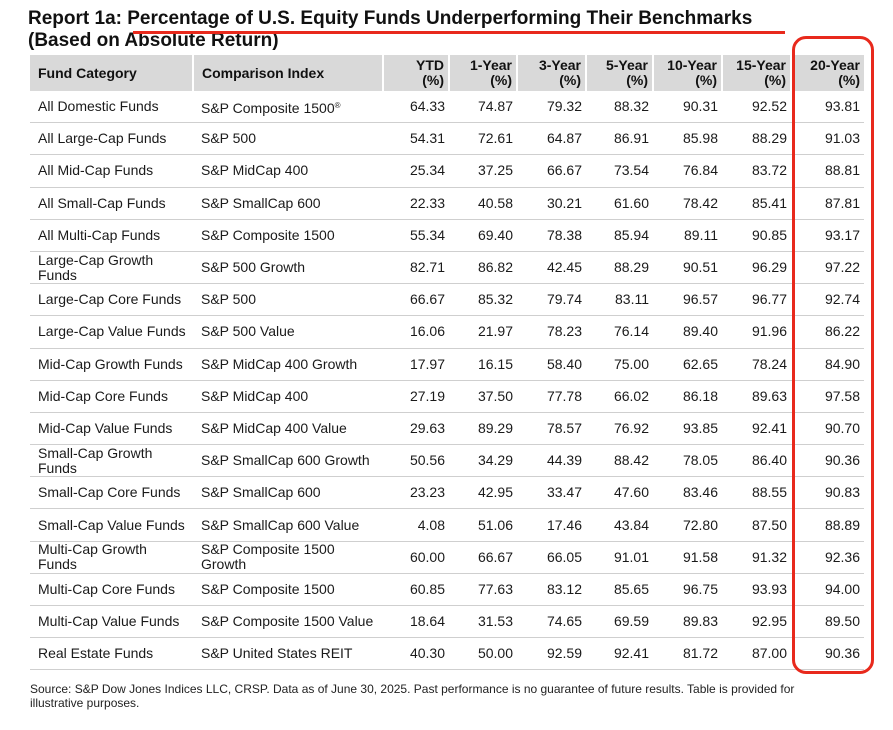 This screenshot has height=730, width=893. I want to click on percentage-cell: 76.84, so click(687, 171).